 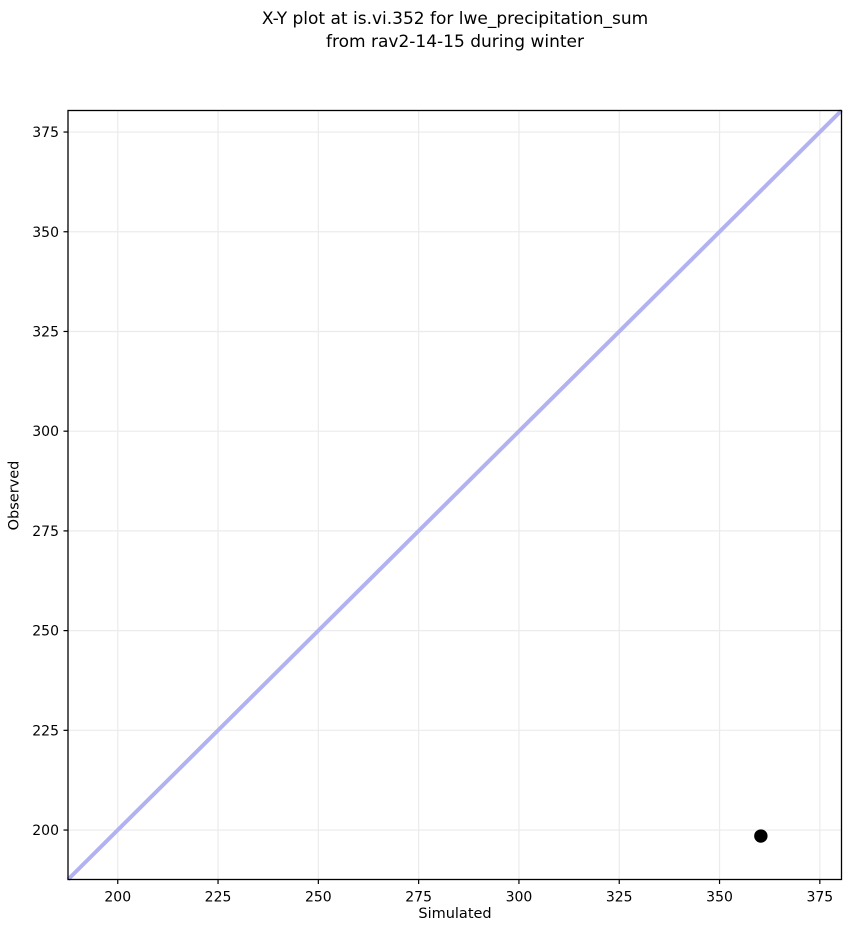 What do you see at coordinates (45, 432) in the screenshot?
I see `y-tick-label: 300` at bounding box center [45, 432].